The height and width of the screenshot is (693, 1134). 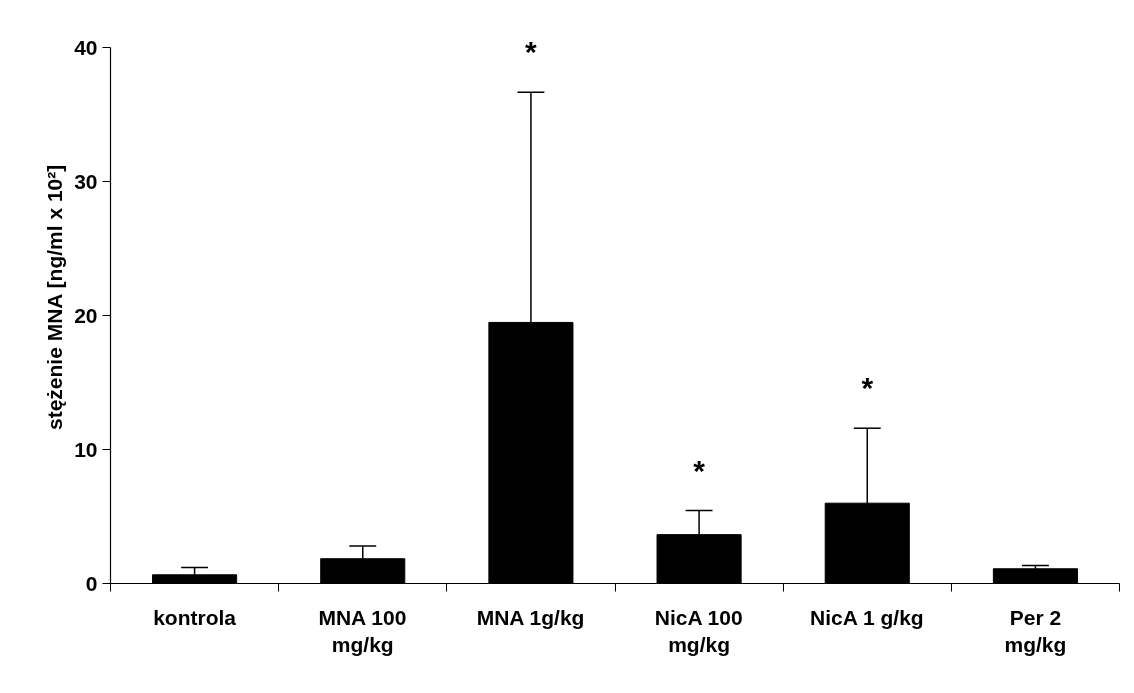 I want to click on x-tick-label: Per 2 mg/kg, so click(x=1035, y=631).